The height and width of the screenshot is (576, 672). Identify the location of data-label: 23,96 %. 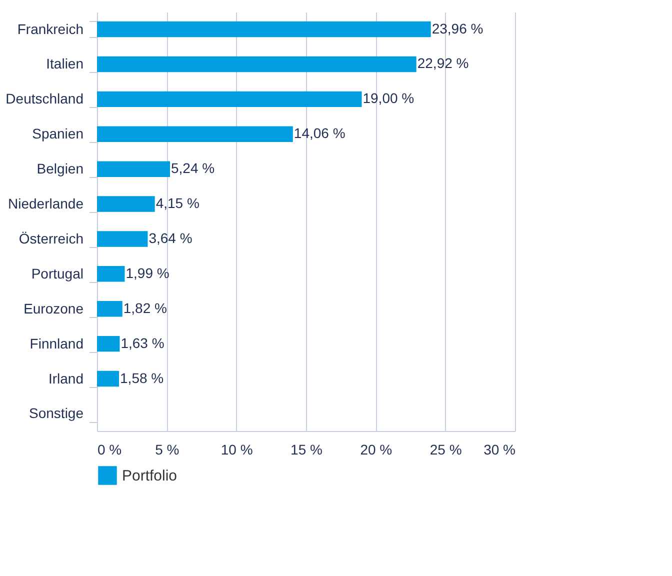
(458, 28).